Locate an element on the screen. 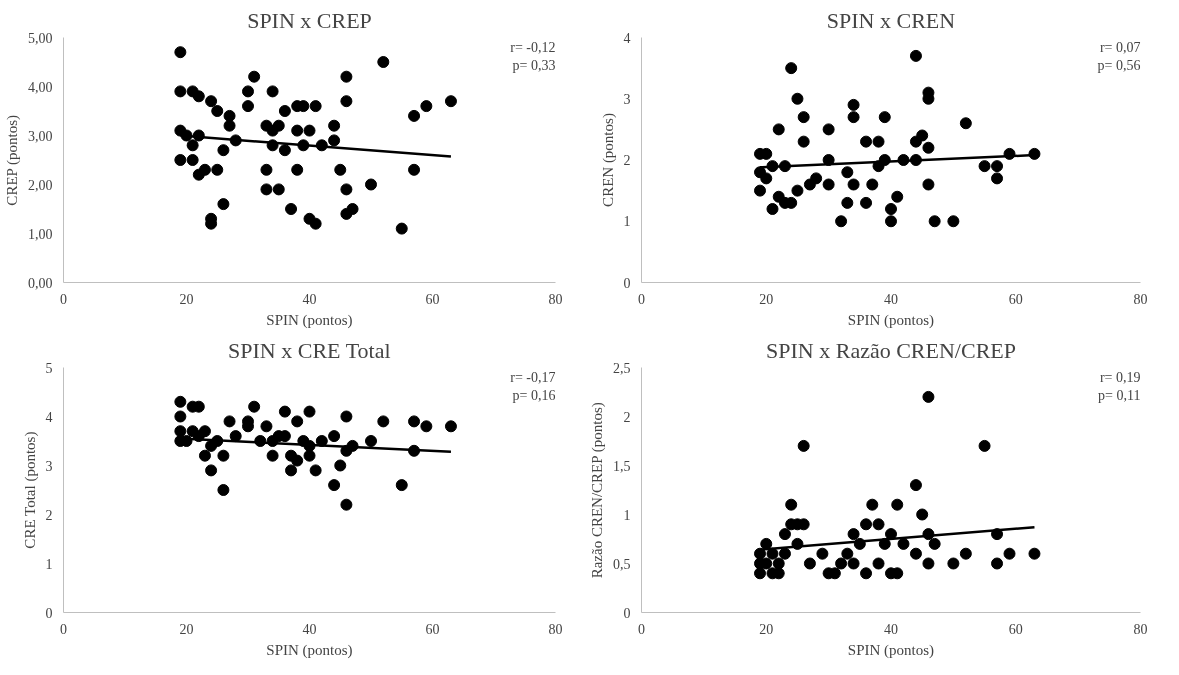 This screenshot has width=1179, height=675. y-tick-label: 1,5 is located at coordinates (622, 466).